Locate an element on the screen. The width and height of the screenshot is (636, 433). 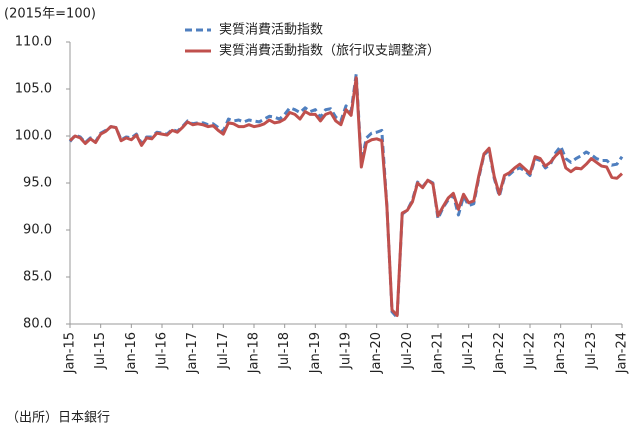
legend-label: 実質消費活動指数（旅行収支調整済） is located at coordinates (329, 51).